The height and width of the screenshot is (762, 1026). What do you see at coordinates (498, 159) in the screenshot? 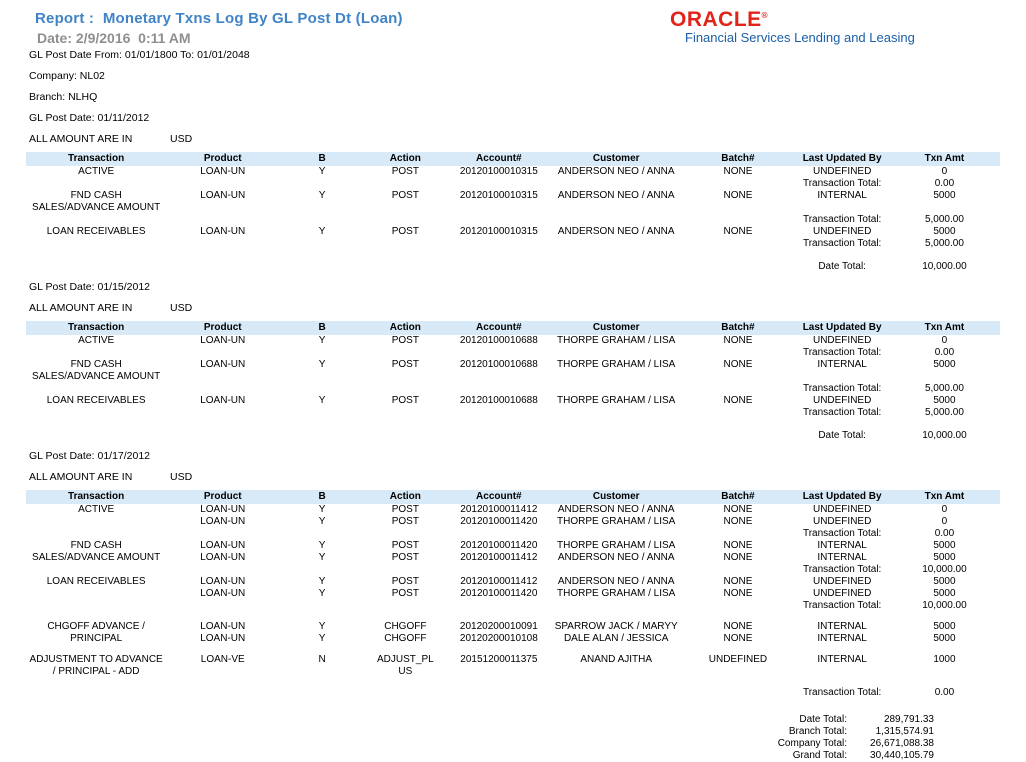
I see `column-header: Account#` at bounding box center [498, 159].